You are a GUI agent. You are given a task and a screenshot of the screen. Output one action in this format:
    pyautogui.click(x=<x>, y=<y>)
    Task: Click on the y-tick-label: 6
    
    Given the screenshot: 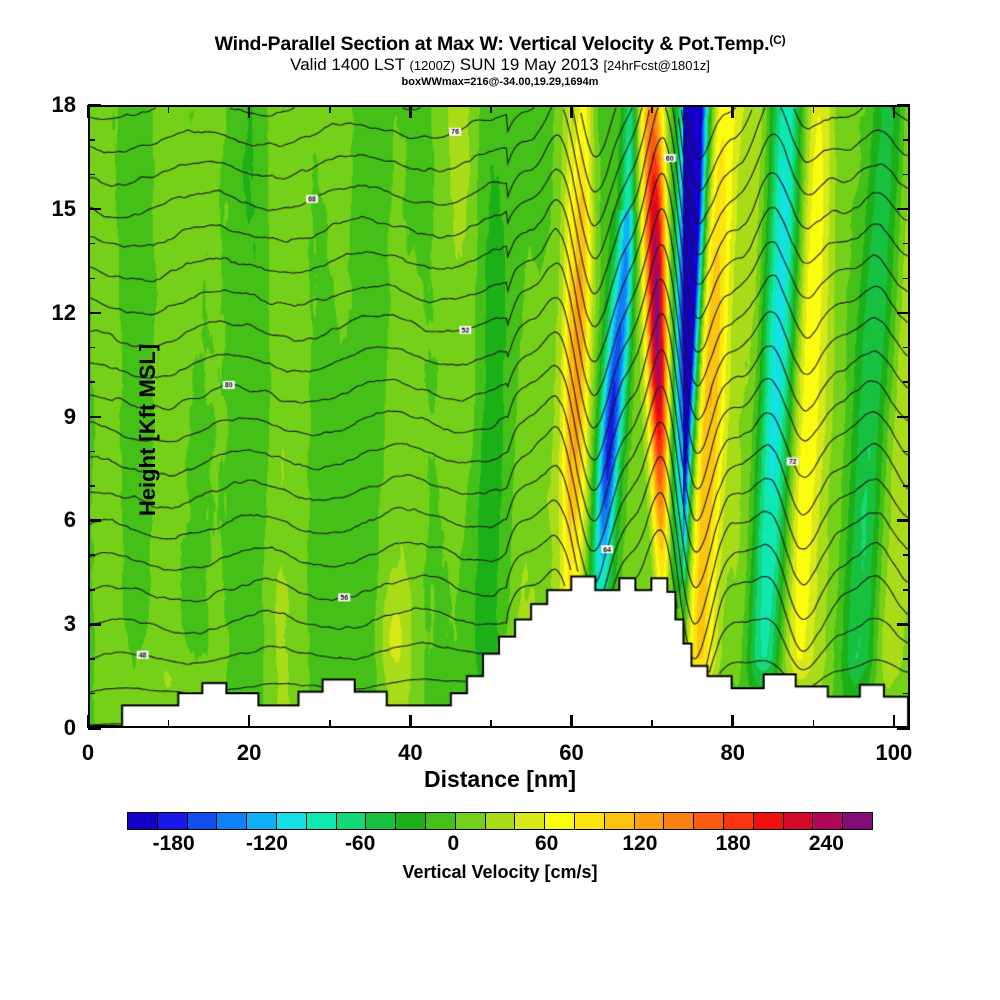 What is the action you would take?
    pyautogui.click(x=69, y=520)
    